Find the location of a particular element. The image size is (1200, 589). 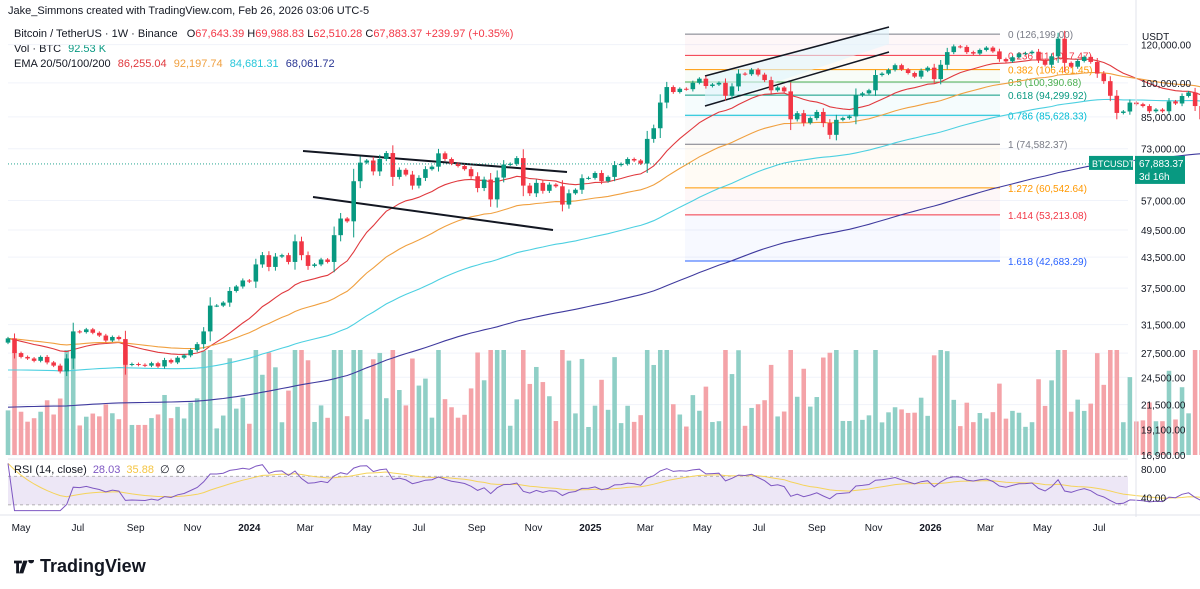

open-value: 67,643.39 is located at coordinates (220, 34).